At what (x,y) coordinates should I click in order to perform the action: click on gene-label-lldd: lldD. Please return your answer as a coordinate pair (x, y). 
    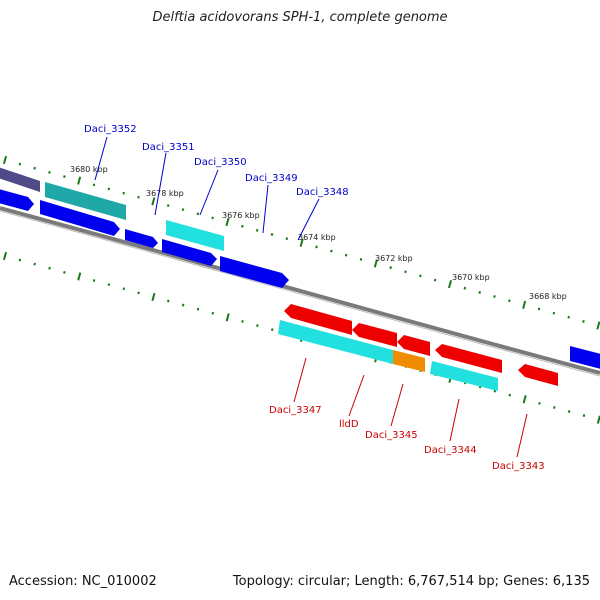
    Looking at the image, I should click on (349, 424).